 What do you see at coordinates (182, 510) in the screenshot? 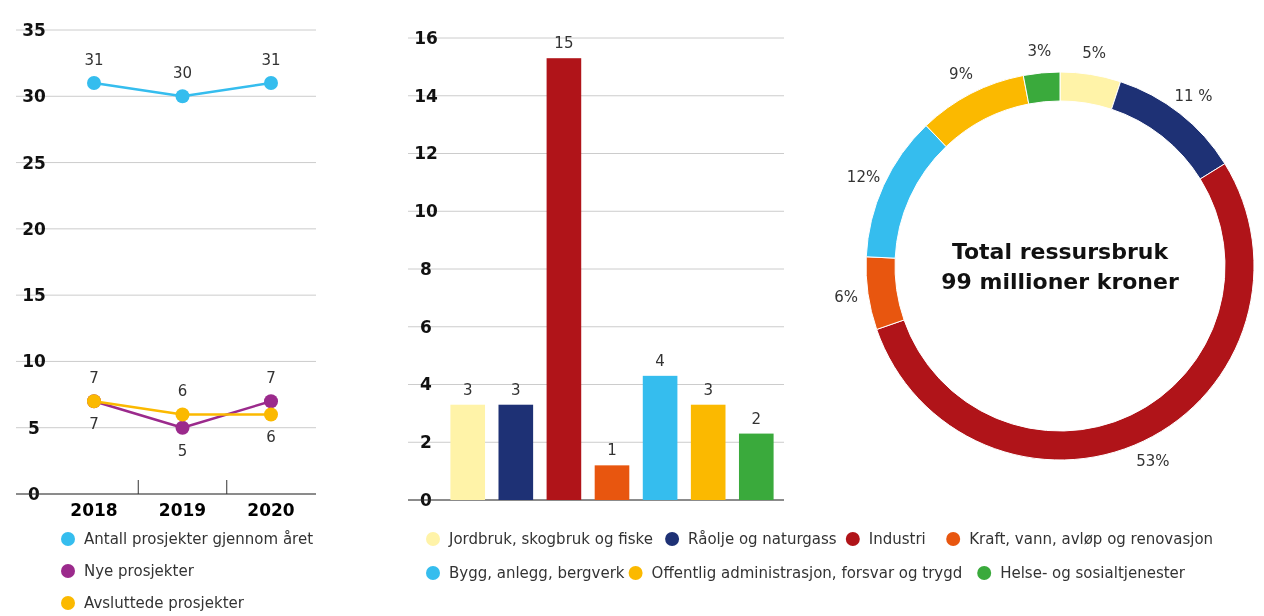
I see `x-tick-label: 2019` at bounding box center [182, 510].